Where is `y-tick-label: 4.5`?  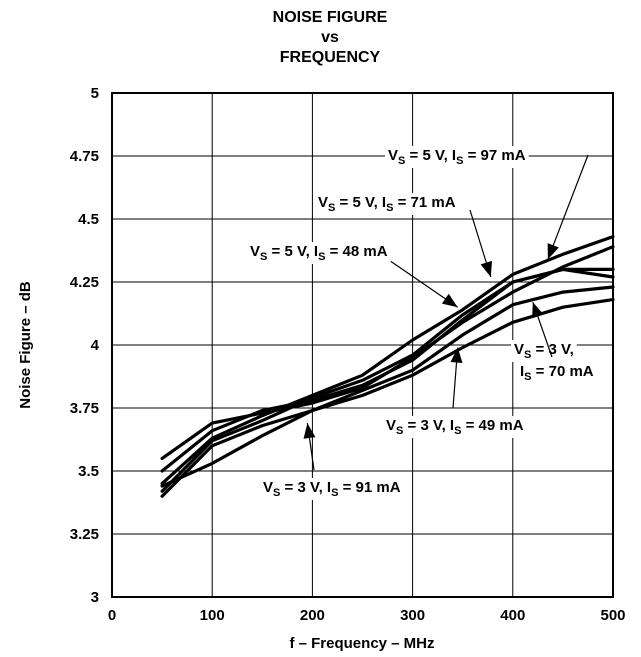 y-tick-label: 4.5 is located at coordinates (88, 219).